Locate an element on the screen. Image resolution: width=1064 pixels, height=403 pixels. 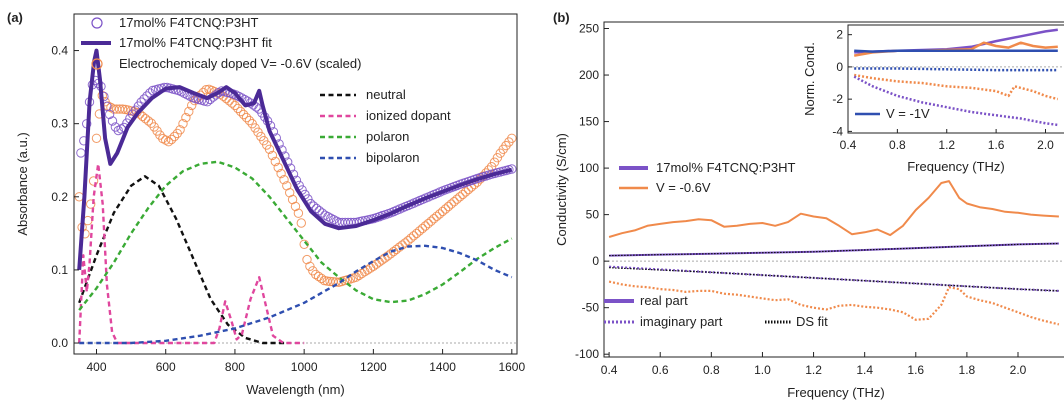
panel-label-b: (b) is located at coordinates (561, 17).